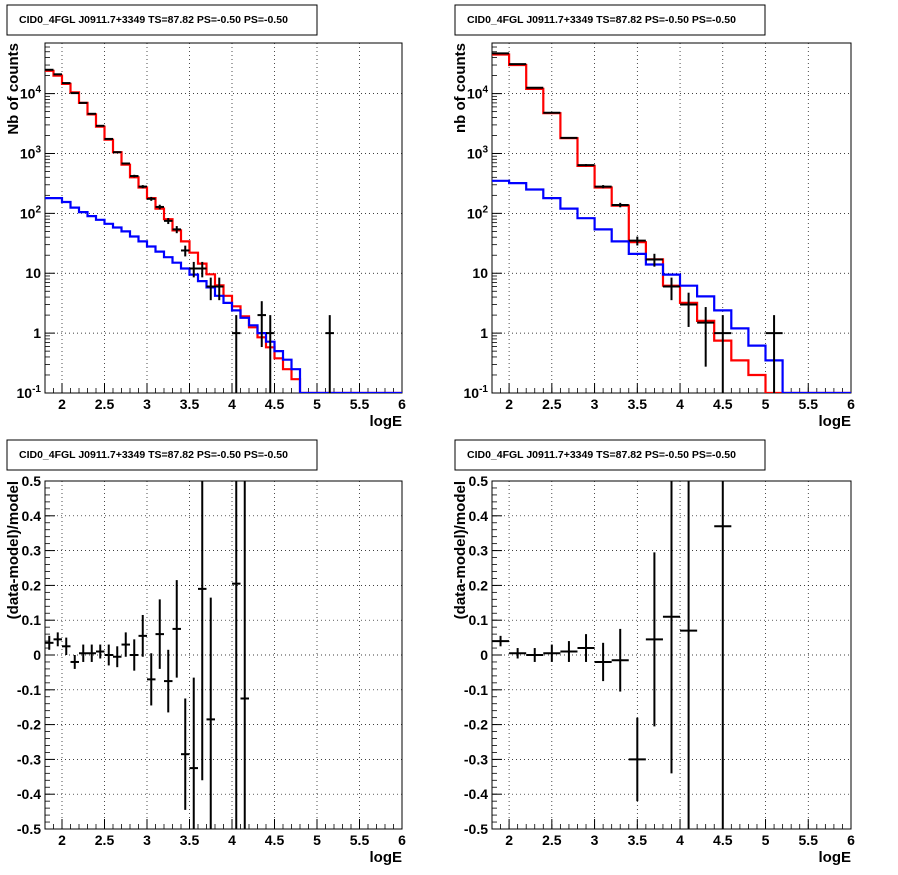 This screenshot has width=898, height=875. I want to click on x-tick-label: 6, so click(402, 404).